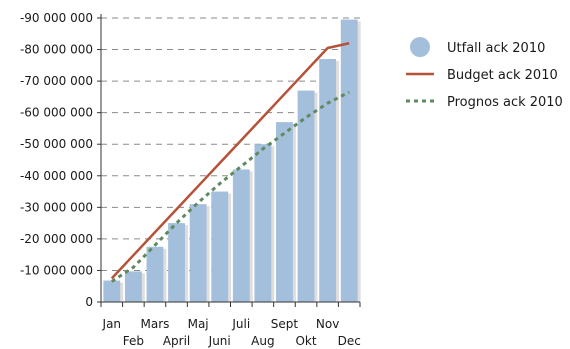  I want to click on legend-label: Budget ack 2010, so click(502, 75).